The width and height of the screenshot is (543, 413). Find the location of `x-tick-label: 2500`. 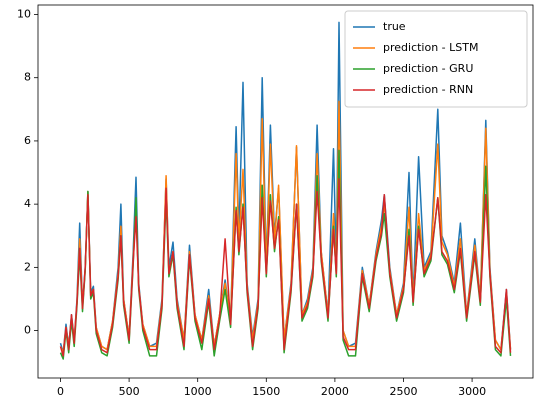

x-tick-label: 2500 is located at coordinates (403, 391).